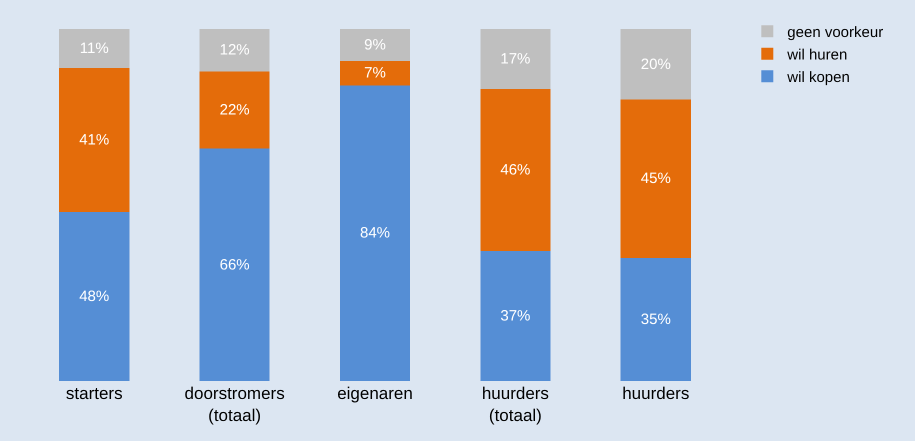  I want to click on data-label: 35%, so click(655, 319).